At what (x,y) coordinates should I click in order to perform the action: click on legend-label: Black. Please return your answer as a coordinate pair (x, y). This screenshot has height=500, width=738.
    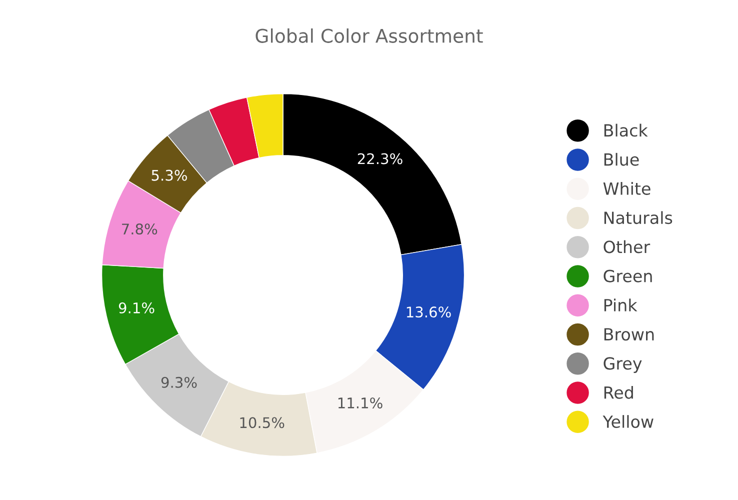
    Looking at the image, I should click on (626, 130).